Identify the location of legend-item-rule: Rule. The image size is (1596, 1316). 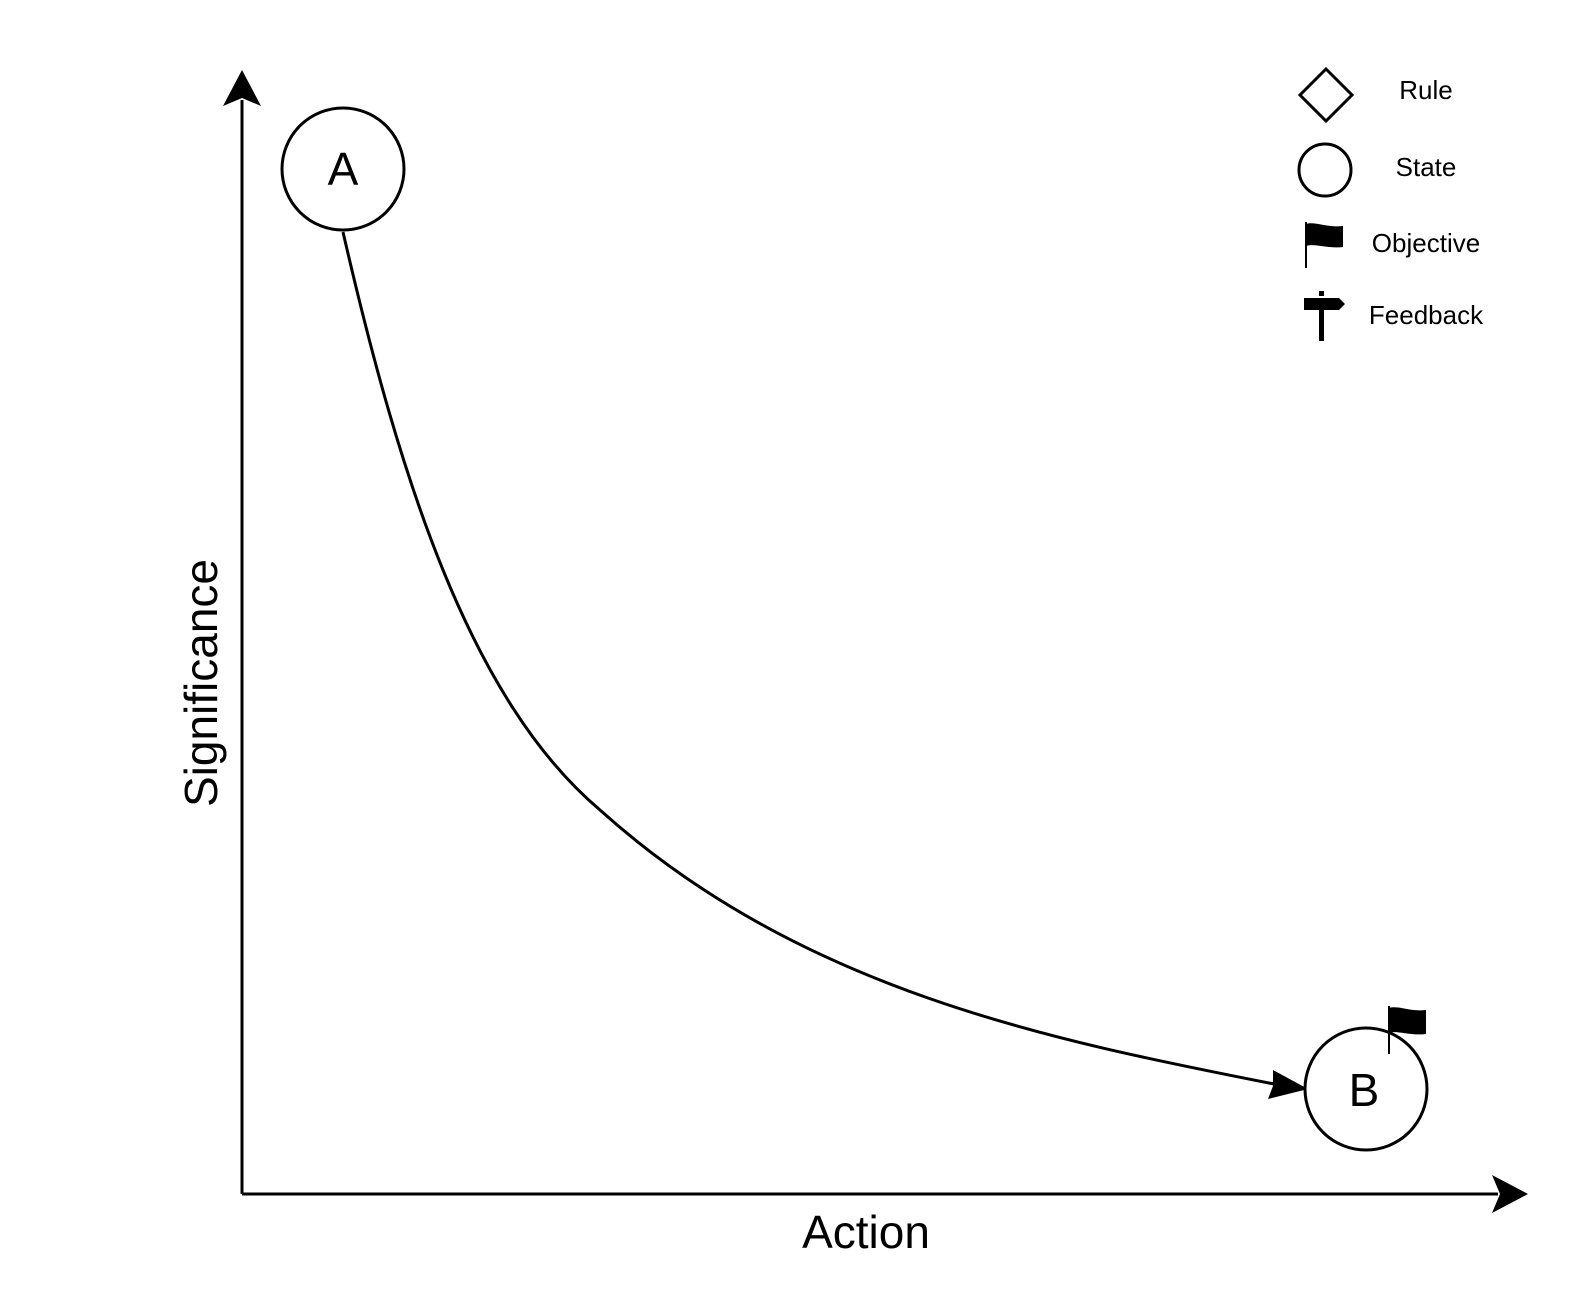
(1375, 95).